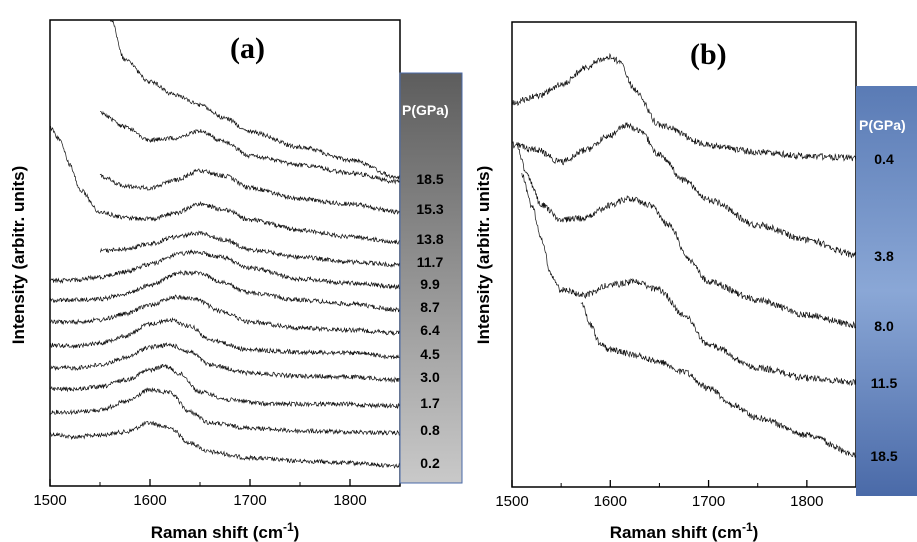 The image size is (917, 542). I want to click on panel-a-pressure-bar, so click(431, 278).